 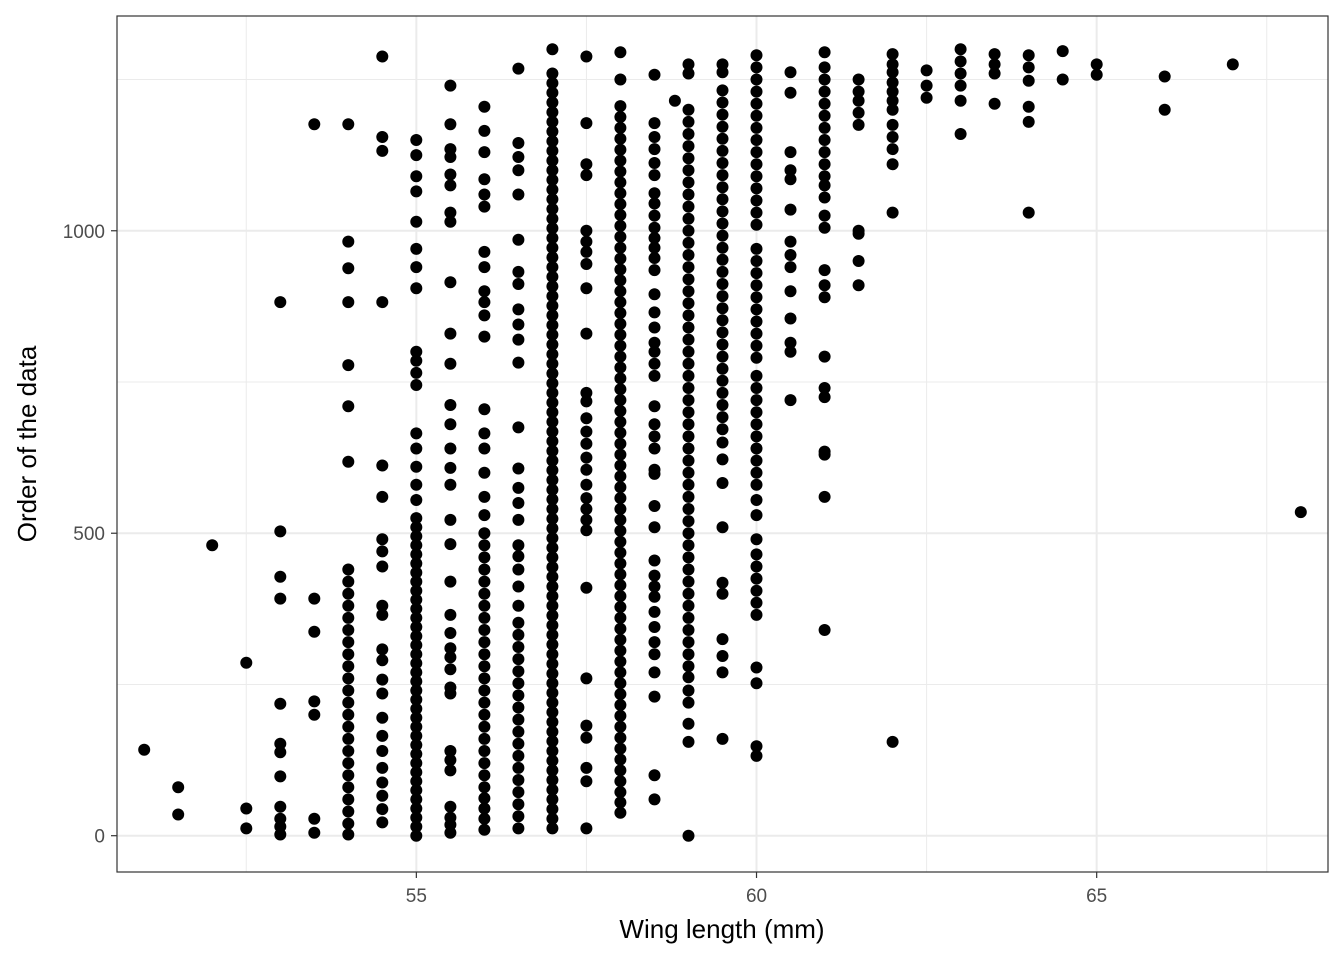 I want to click on y-axis-title: Order of the data, so click(x=27, y=443).